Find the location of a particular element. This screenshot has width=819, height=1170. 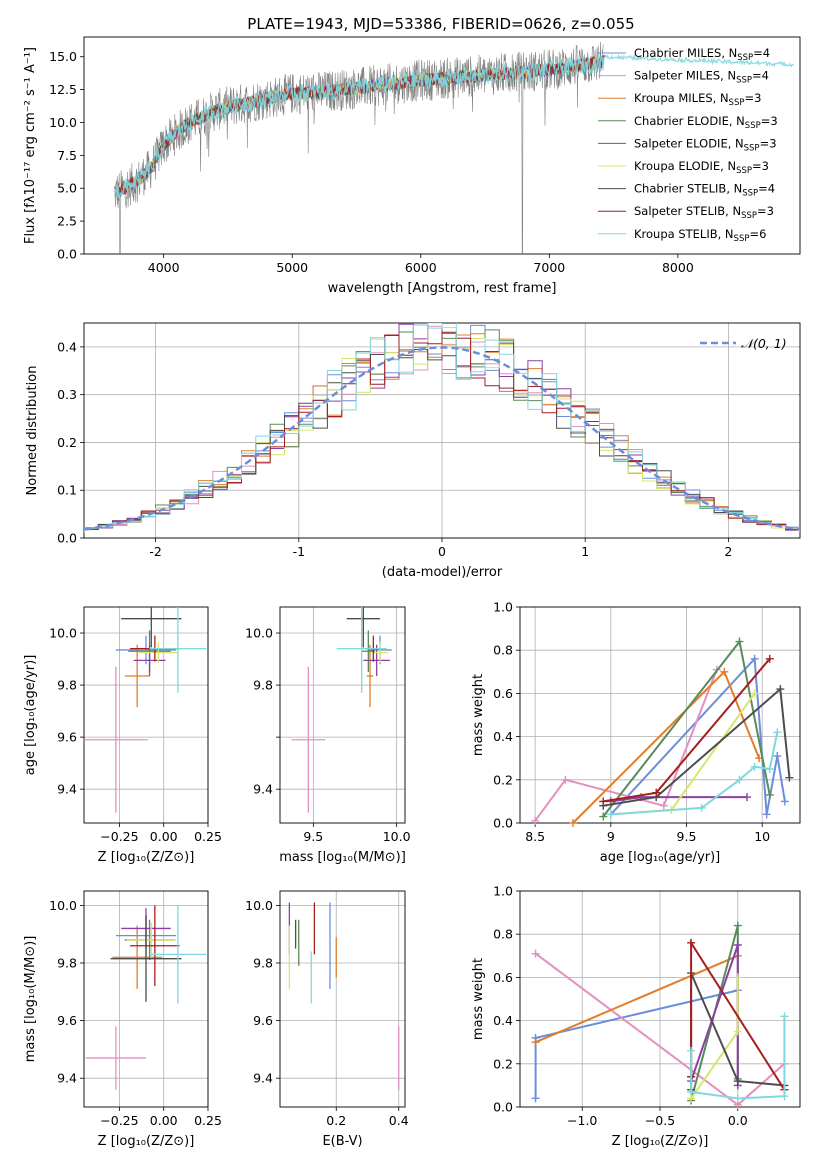

panel-age_vs_mass: 9.5 10.0 9.4 9.8 10.0 mass [log₁₀(M/M⊙)] is located at coordinates (328, 735).